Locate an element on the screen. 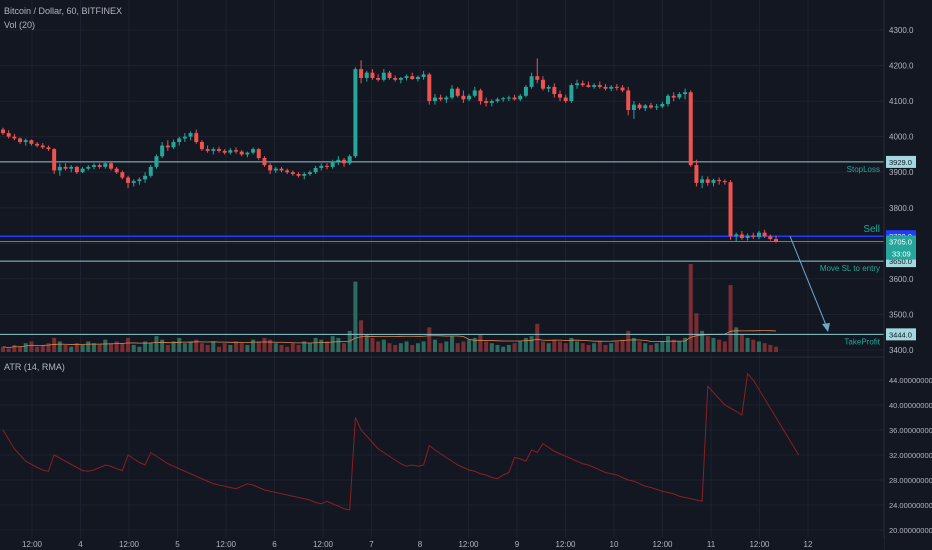  atr-tick-label: 44.00000000 is located at coordinates (910, 380).